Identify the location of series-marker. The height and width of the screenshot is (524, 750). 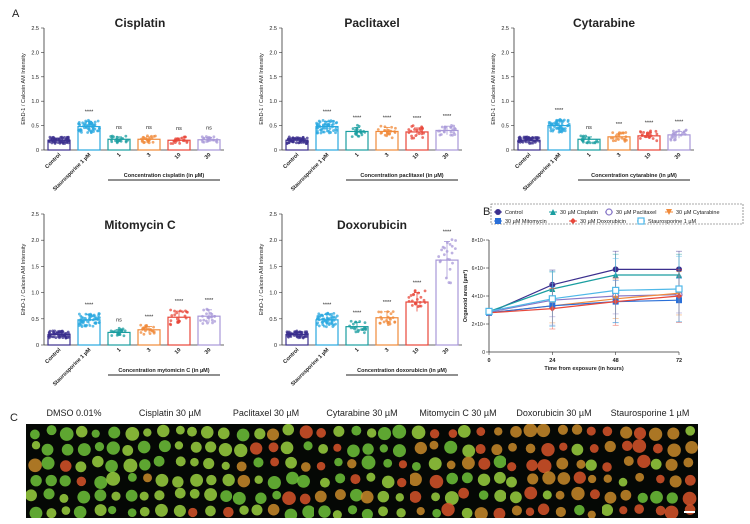
(498, 221).